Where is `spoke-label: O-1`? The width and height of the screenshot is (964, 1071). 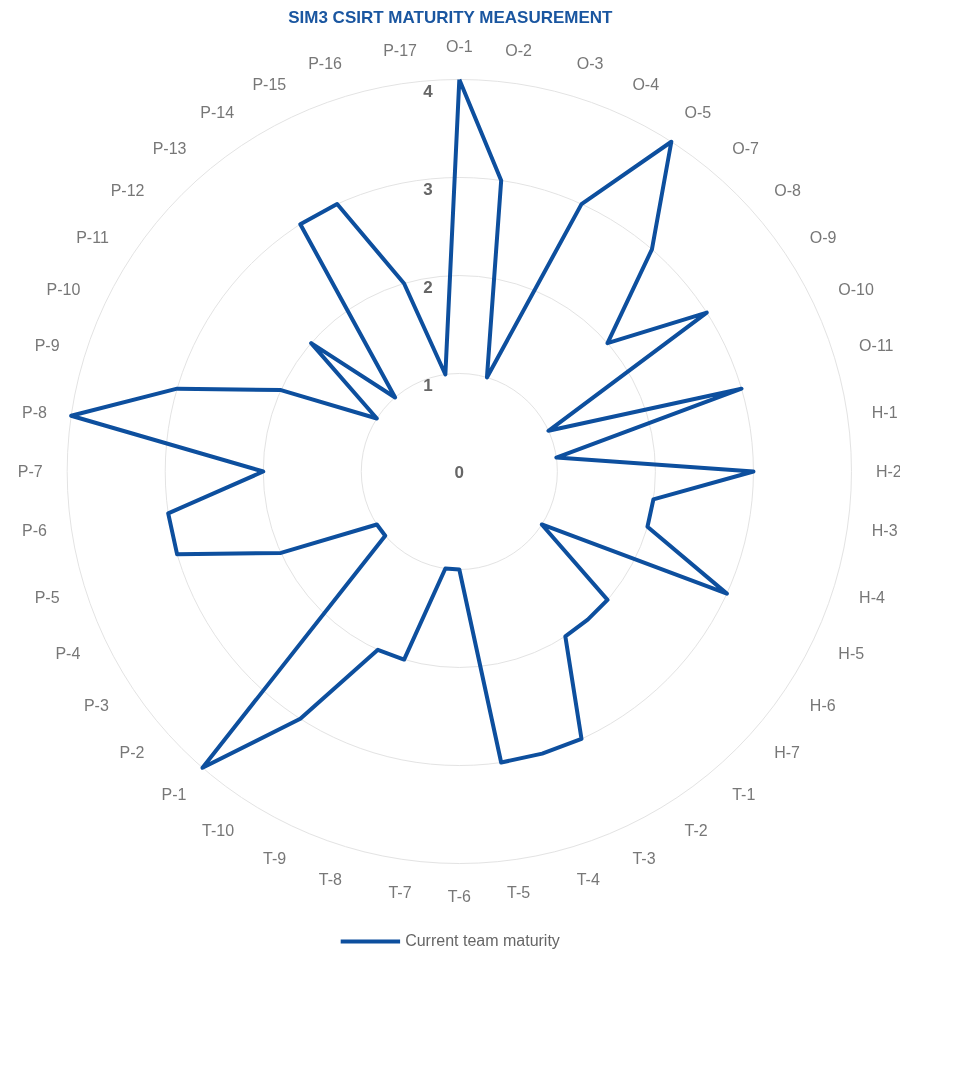 spoke-label: O-1 is located at coordinates (459, 47).